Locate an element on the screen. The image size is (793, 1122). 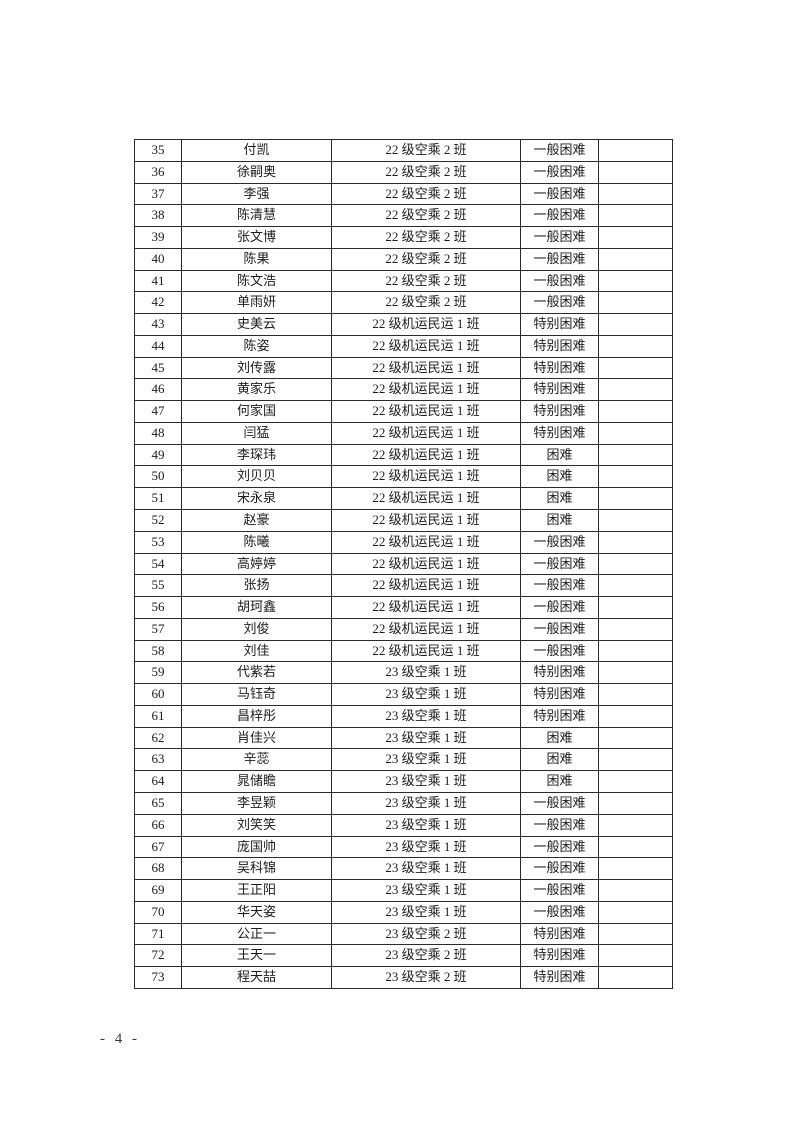
row-number-cell: 66 is located at coordinates (158, 825).